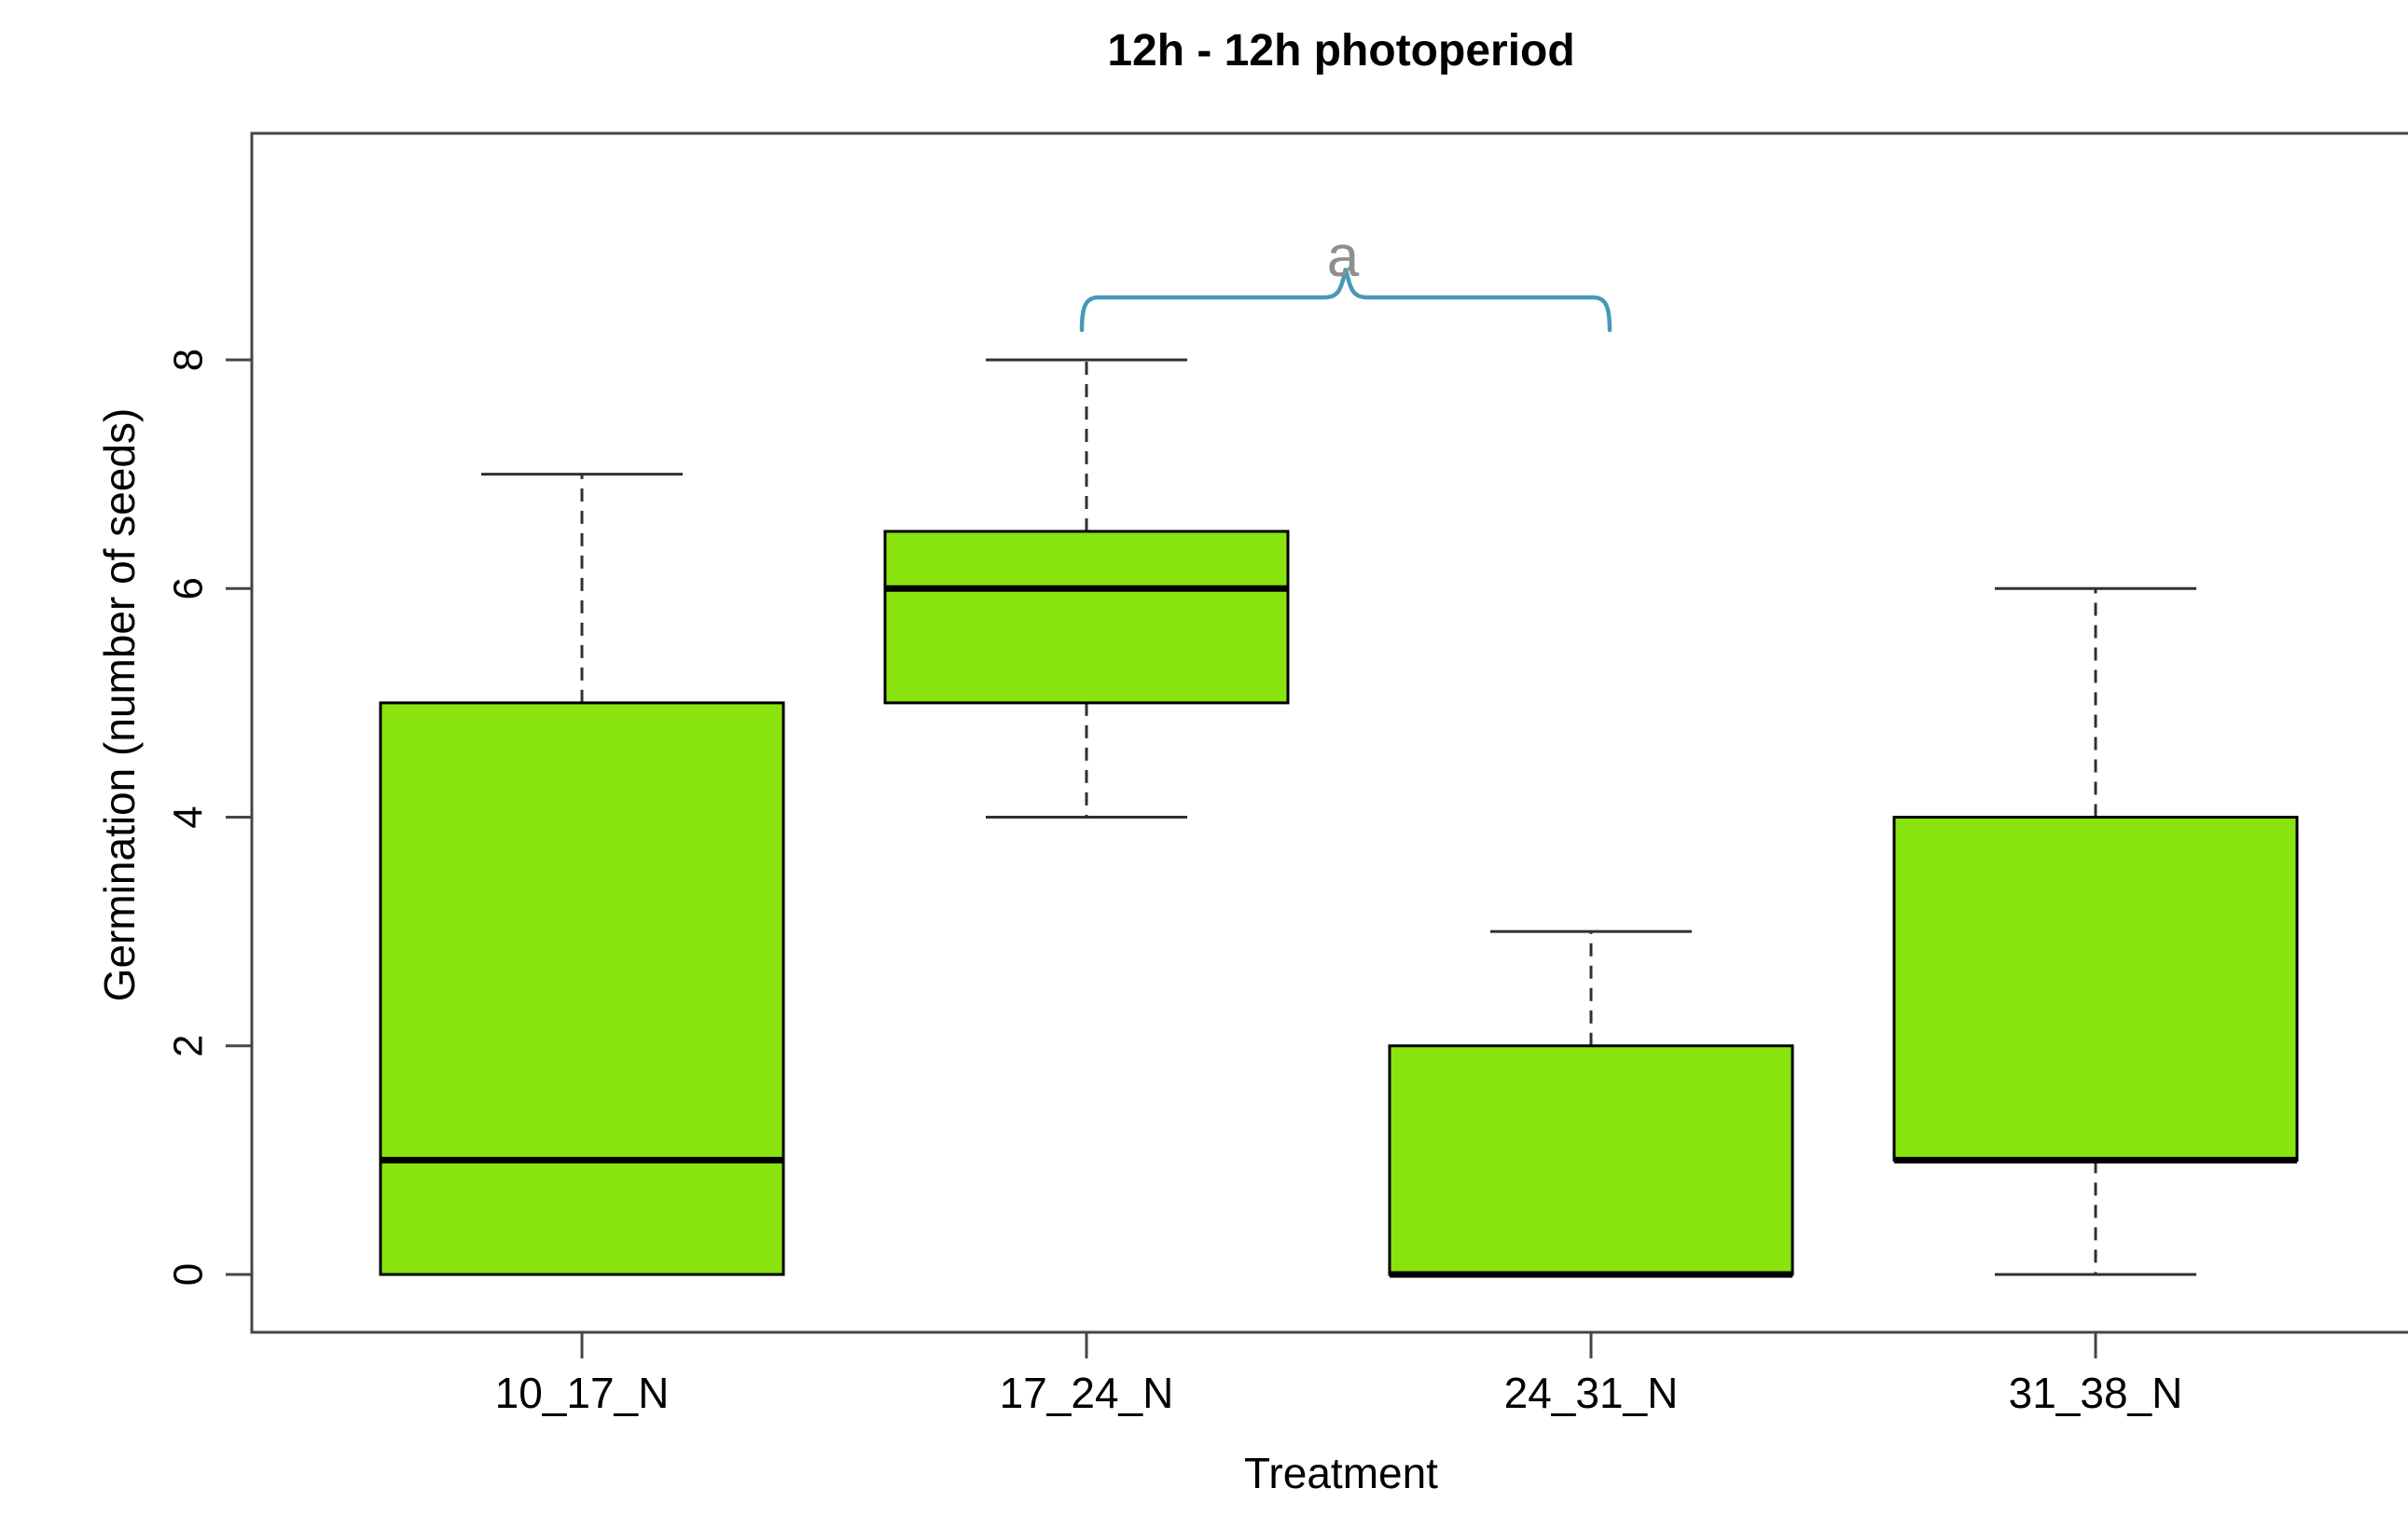  I want to click on x-axis-label: Treatment, so click(1341, 1473).